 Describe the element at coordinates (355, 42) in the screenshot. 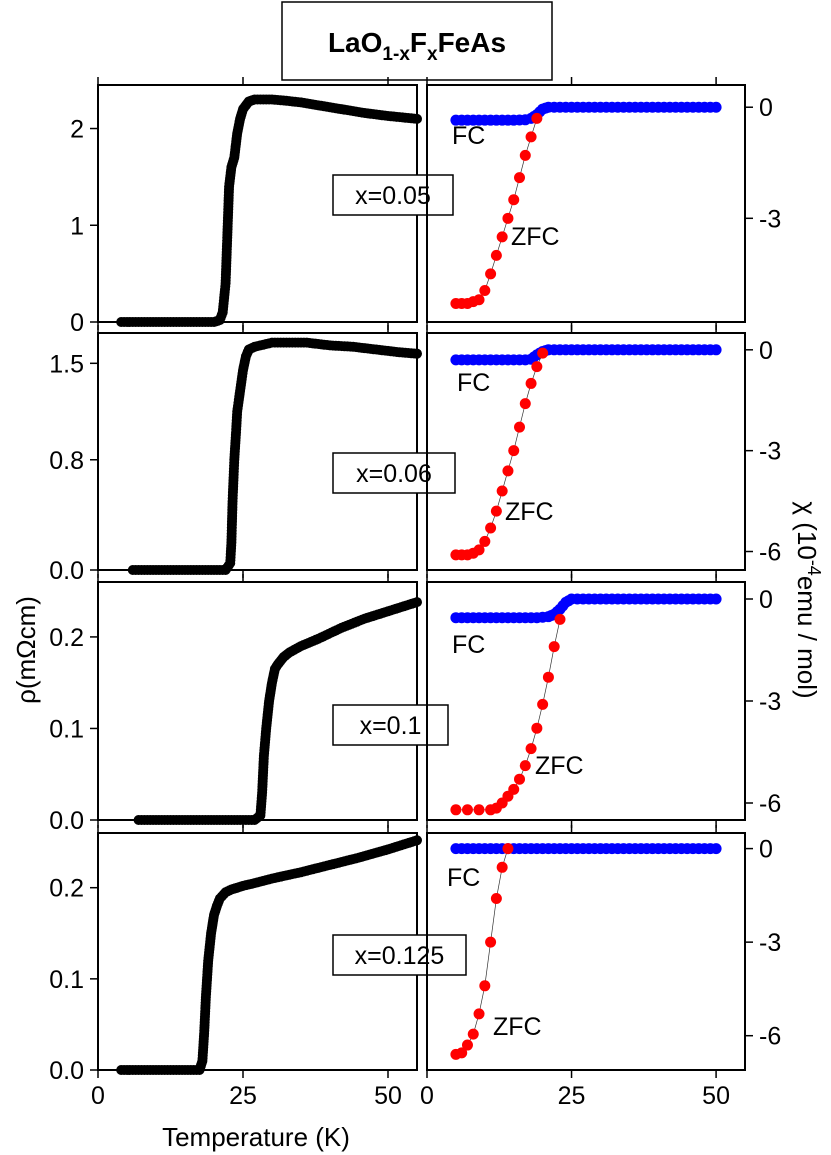

I see `title-part-a: LaO` at that location.